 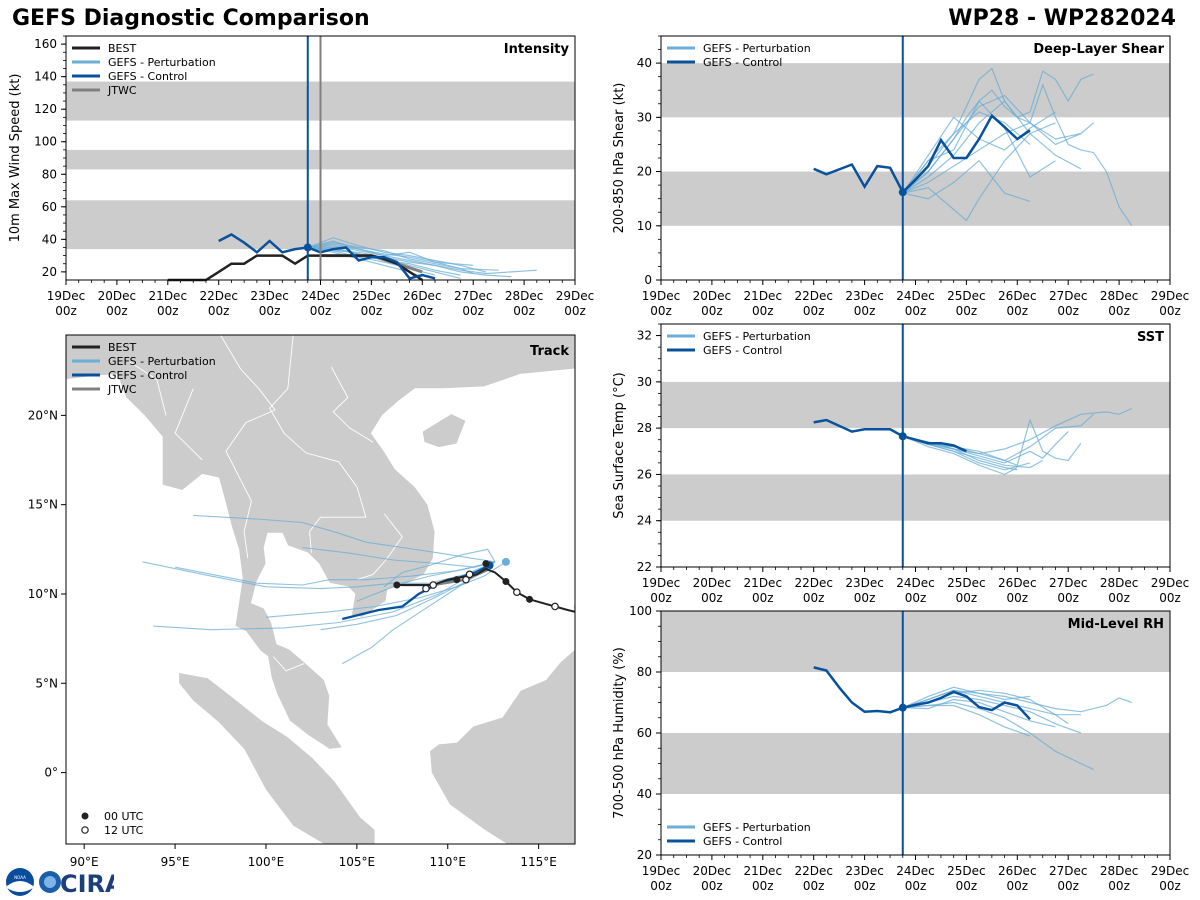 What do you see at coordinates (43, 415) in the screenshot?
I see `lat-tick-label: 20°N` at bounding box center [43, 415].